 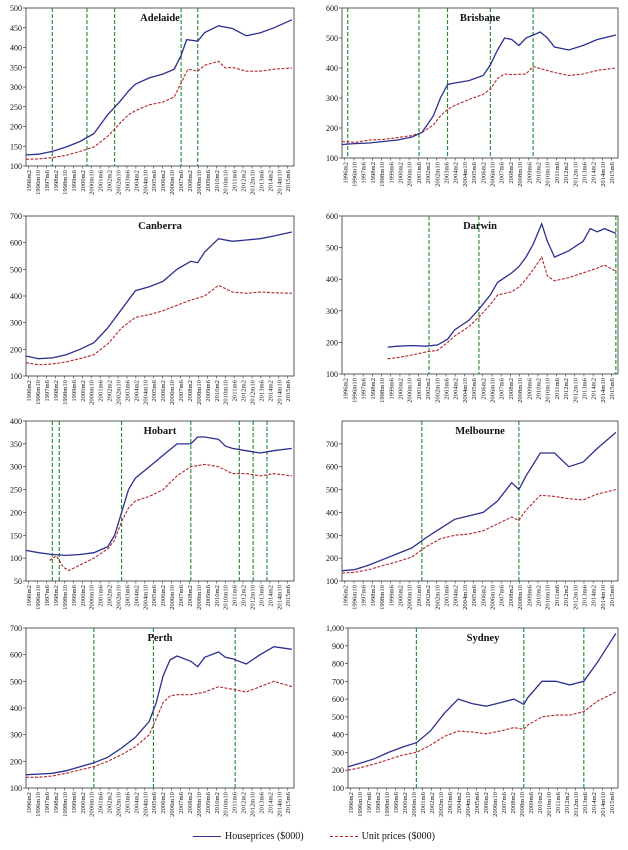 I want to click on adelaide-x-tick-label: 2014m10, so click(x=279, y=182).